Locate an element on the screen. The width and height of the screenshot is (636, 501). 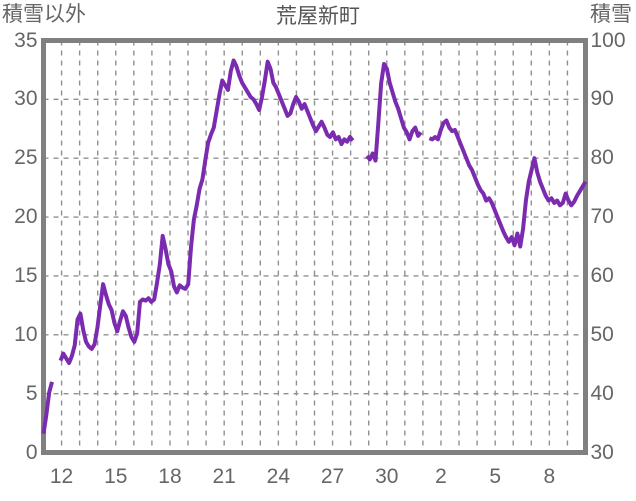
chart-title: 荒屋新町 is located at coordinates (318, 16).